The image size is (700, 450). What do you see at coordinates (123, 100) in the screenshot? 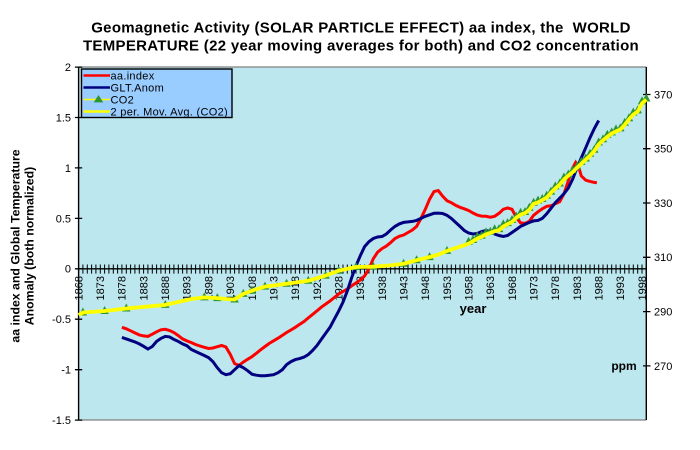
I see `svg-text: CO2` at bounding box center [123, 100].